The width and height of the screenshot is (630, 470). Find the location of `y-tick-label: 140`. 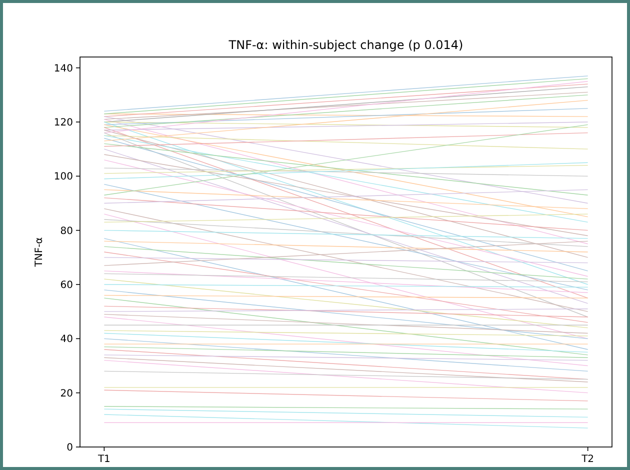

y-tick-label: 140 is located at coordinates (63, 68).